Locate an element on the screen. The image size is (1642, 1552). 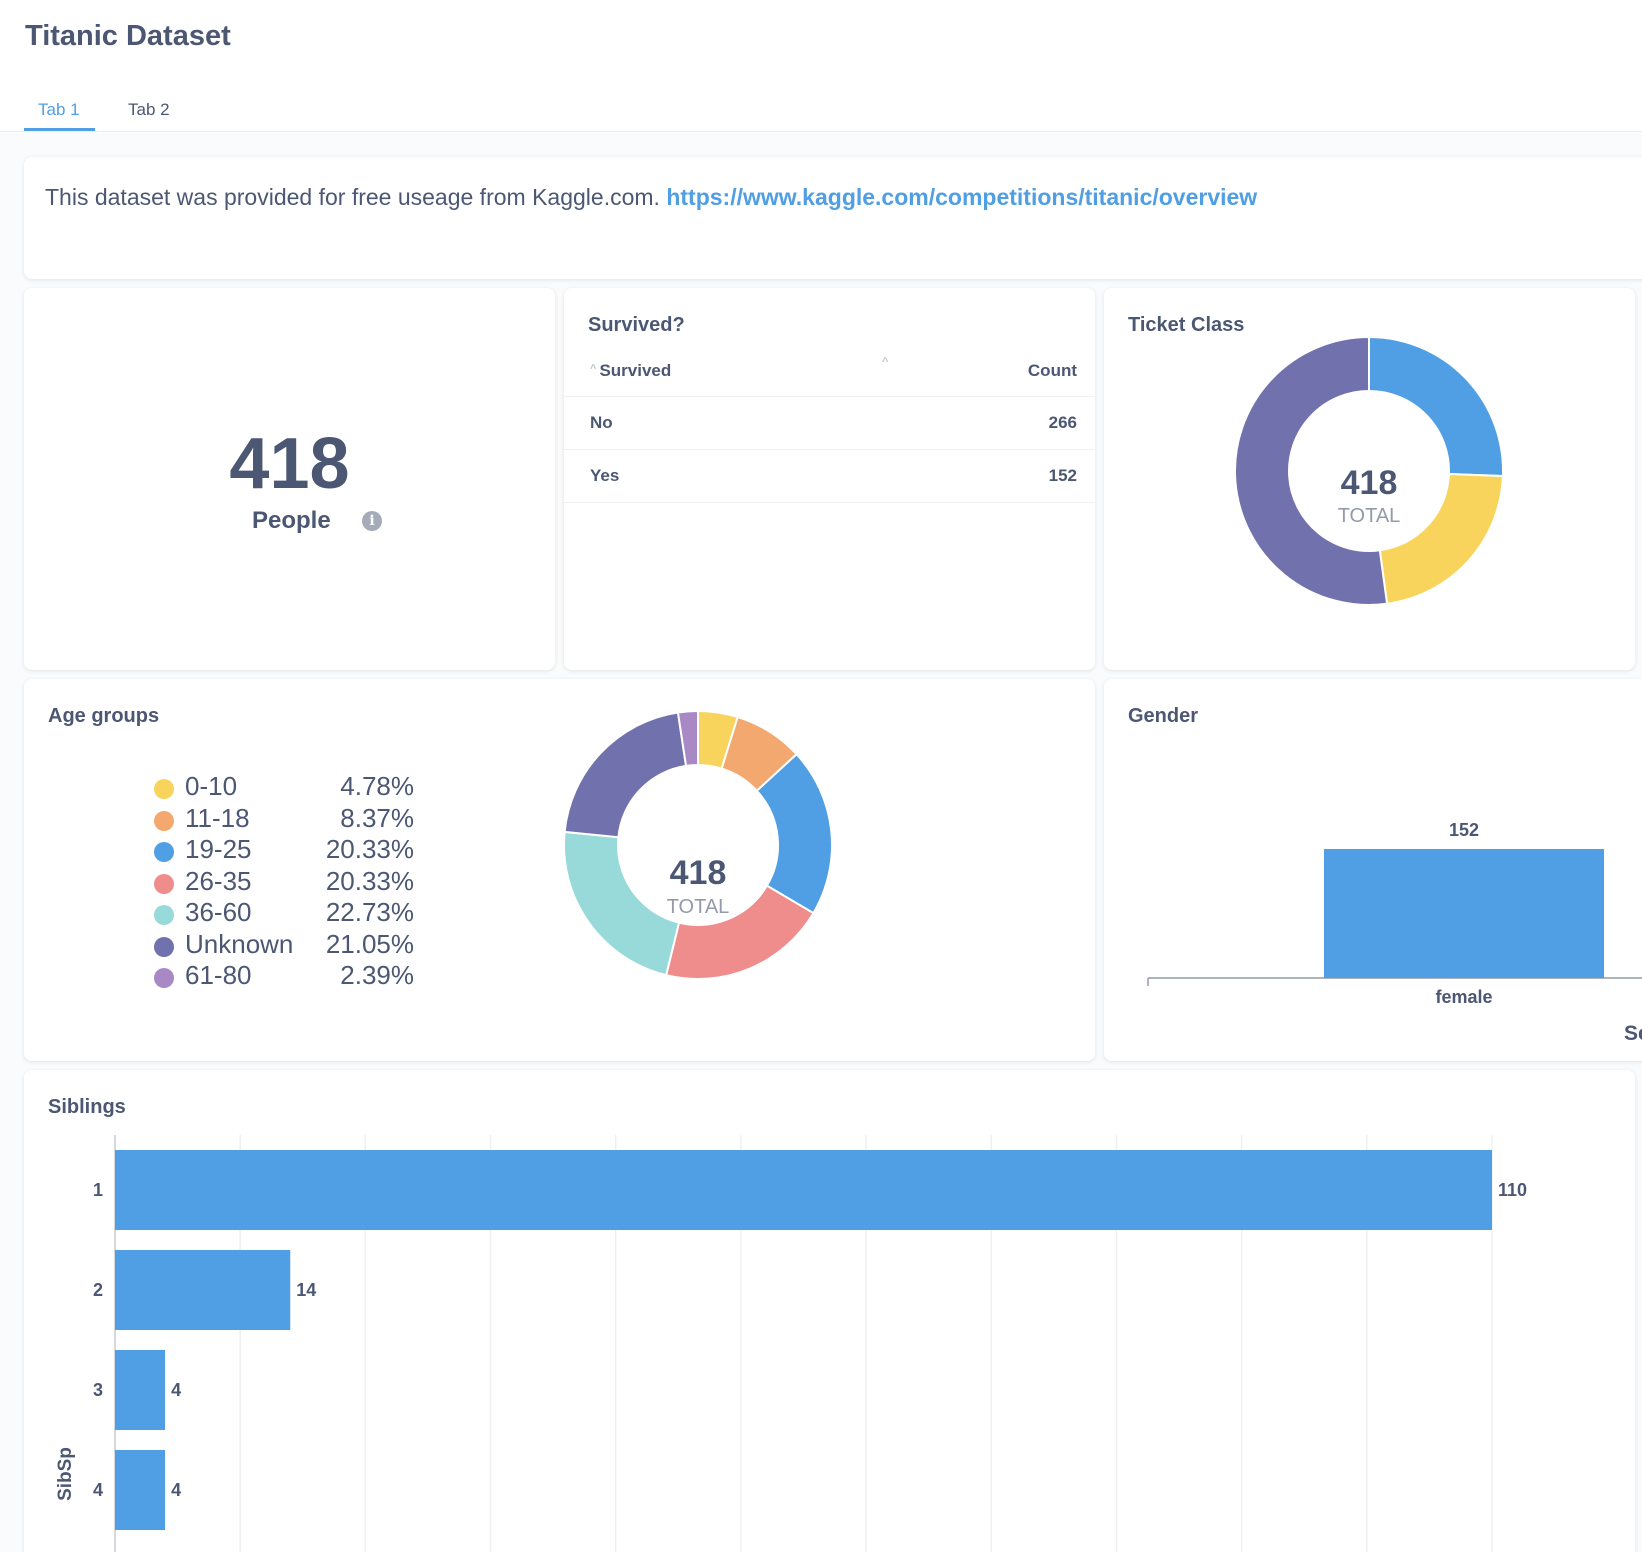
dashboard-header: Titanic Dataset Tab 1 Tab 2 is located at coordinates (821, 66).